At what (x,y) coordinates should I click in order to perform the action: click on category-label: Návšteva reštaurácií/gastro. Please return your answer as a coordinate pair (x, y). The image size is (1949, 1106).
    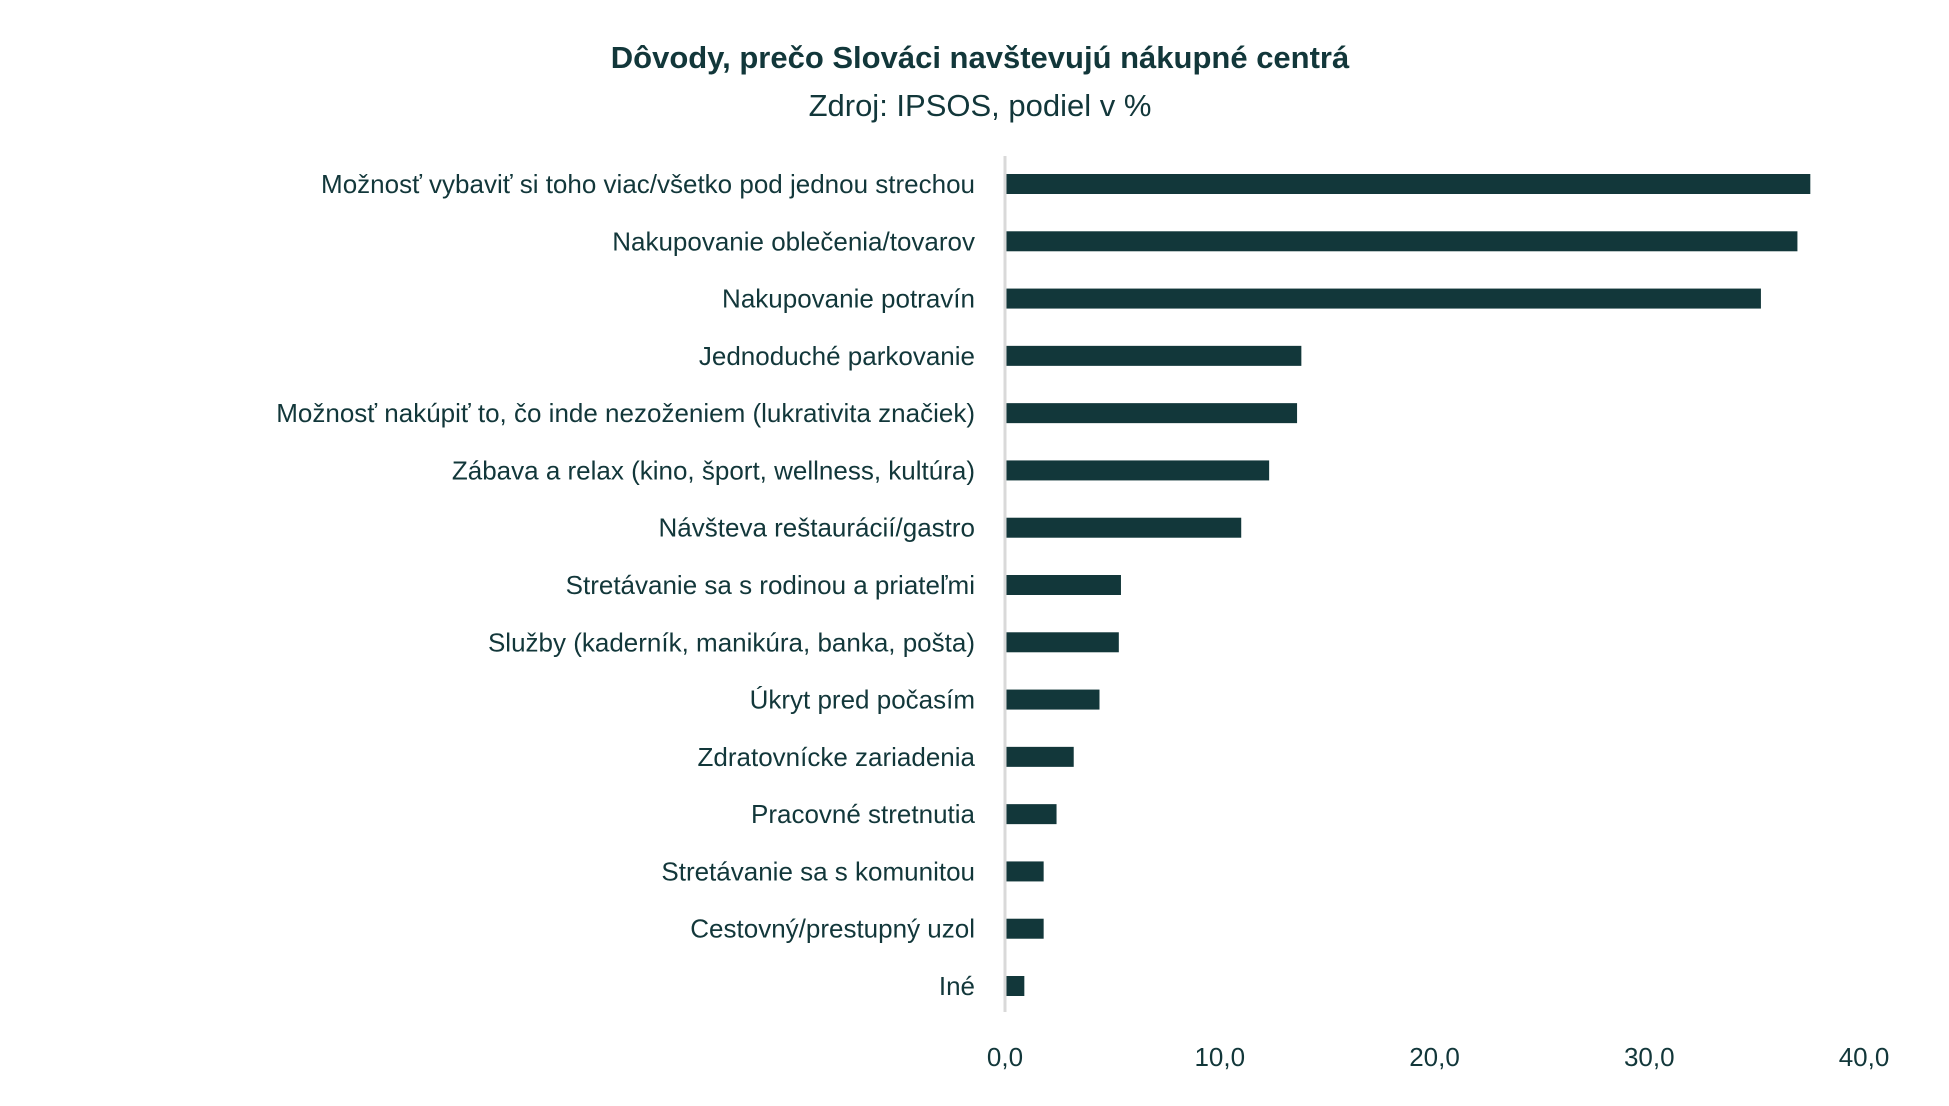
    Looking at the image, I should click on (817, 528).